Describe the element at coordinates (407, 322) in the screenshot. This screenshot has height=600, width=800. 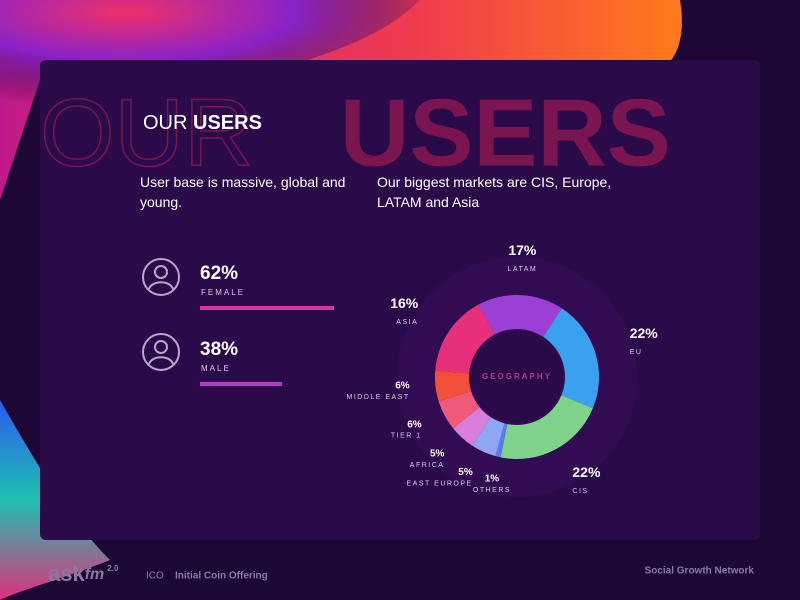
I see `slice-label: ASIA` at that location.